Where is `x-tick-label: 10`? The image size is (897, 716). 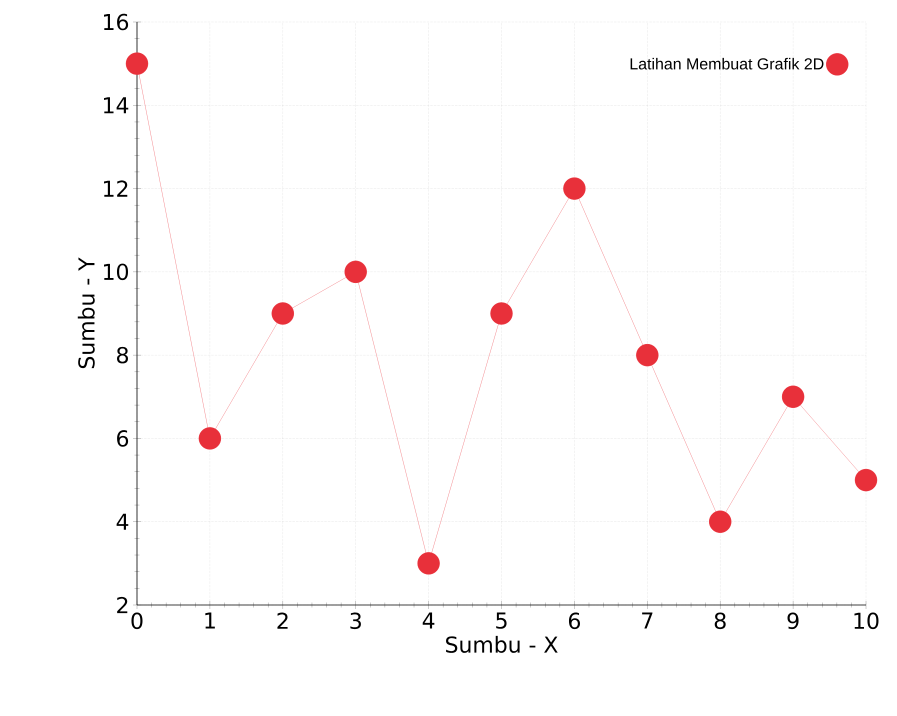
x-tick-label: 10 is located at coordinates (866, 621).